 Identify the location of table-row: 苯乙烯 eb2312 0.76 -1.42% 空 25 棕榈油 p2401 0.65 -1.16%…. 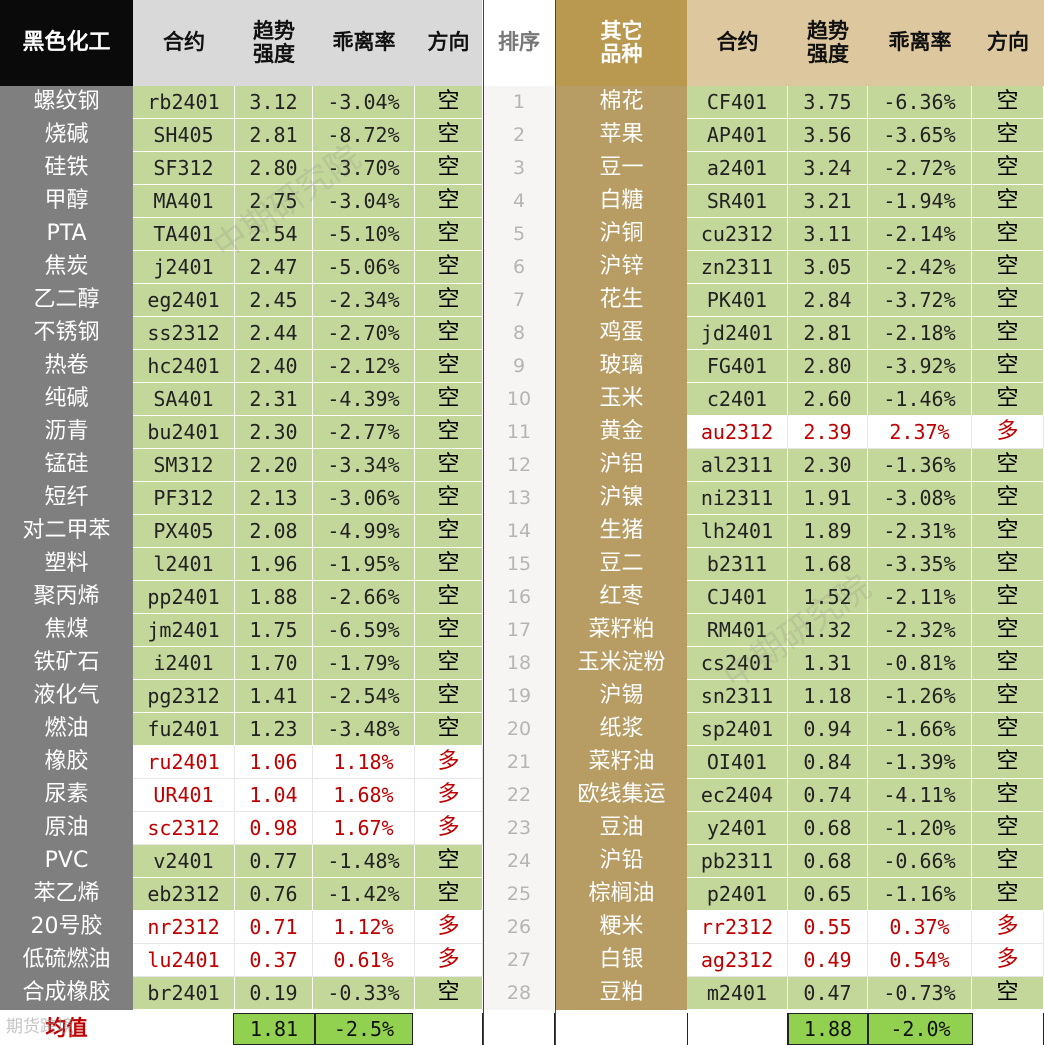
(522, 894).